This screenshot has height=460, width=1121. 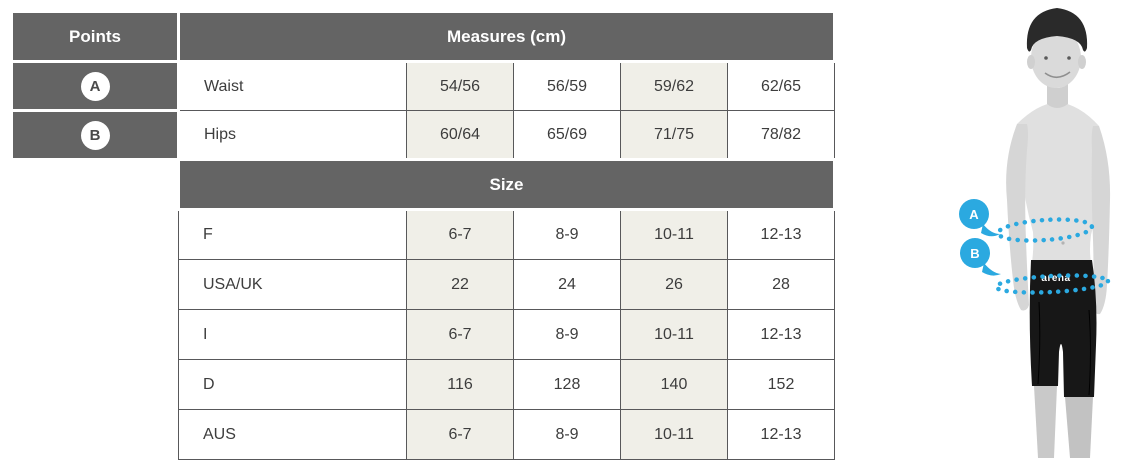 I want to click on waist-value: 59/62, so click(x=674, y=86).